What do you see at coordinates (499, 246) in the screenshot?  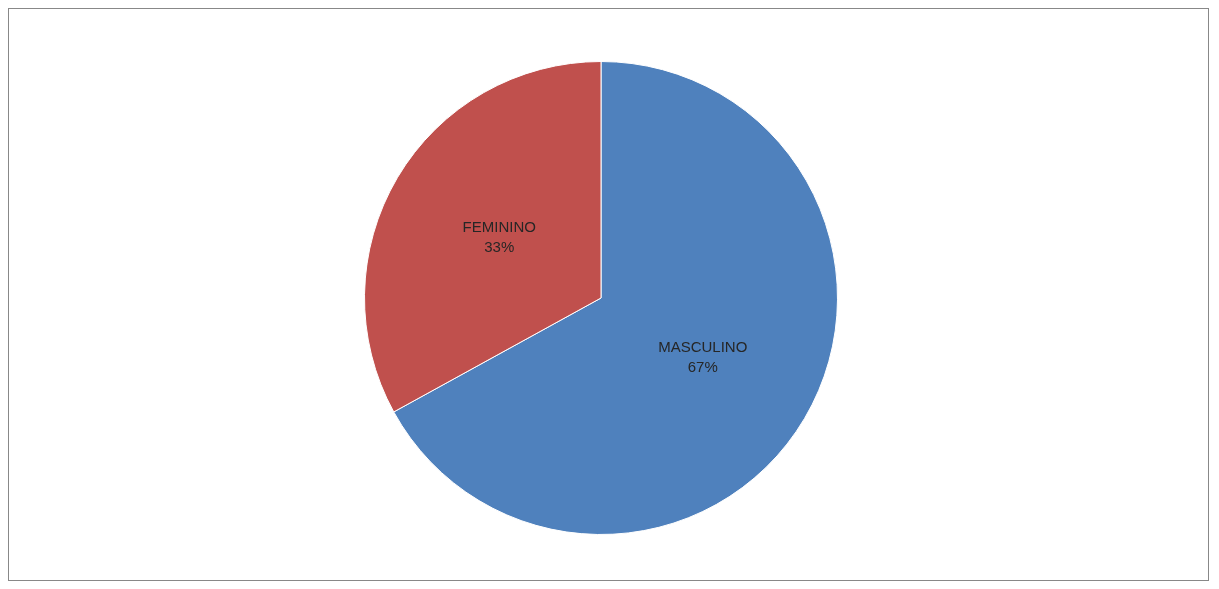 I see `data-label: 33%` at bounding box center [499, 246].